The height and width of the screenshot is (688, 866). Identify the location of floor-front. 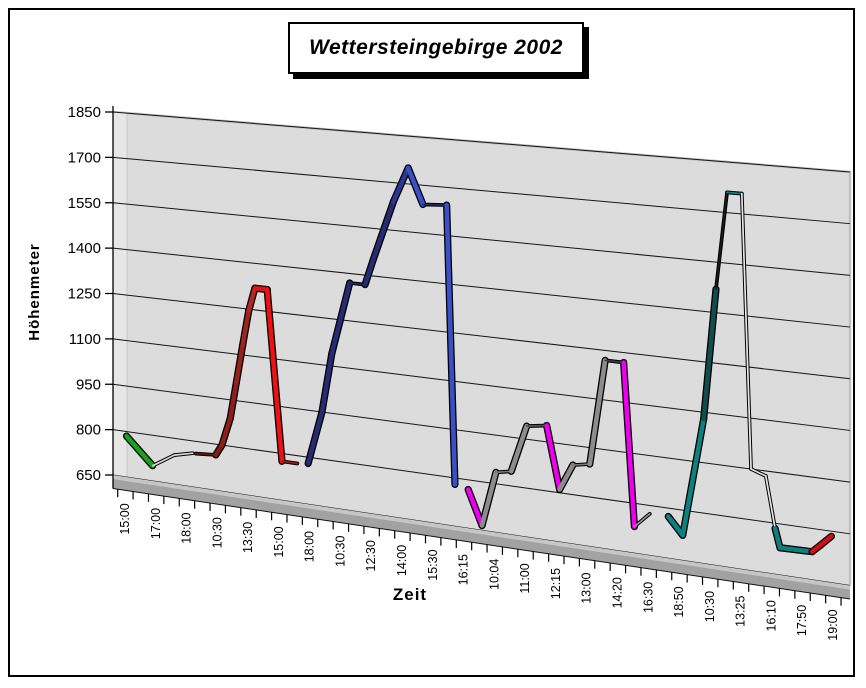
(481, 539).